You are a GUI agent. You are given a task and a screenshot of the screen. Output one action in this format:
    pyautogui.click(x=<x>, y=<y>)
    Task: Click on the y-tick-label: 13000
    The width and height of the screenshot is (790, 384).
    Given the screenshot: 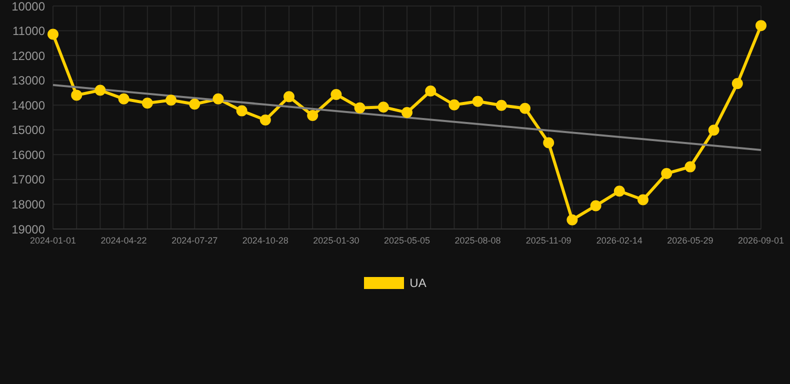 What is the action you would take?
    pyautogui.click(x=29, y=81)
    